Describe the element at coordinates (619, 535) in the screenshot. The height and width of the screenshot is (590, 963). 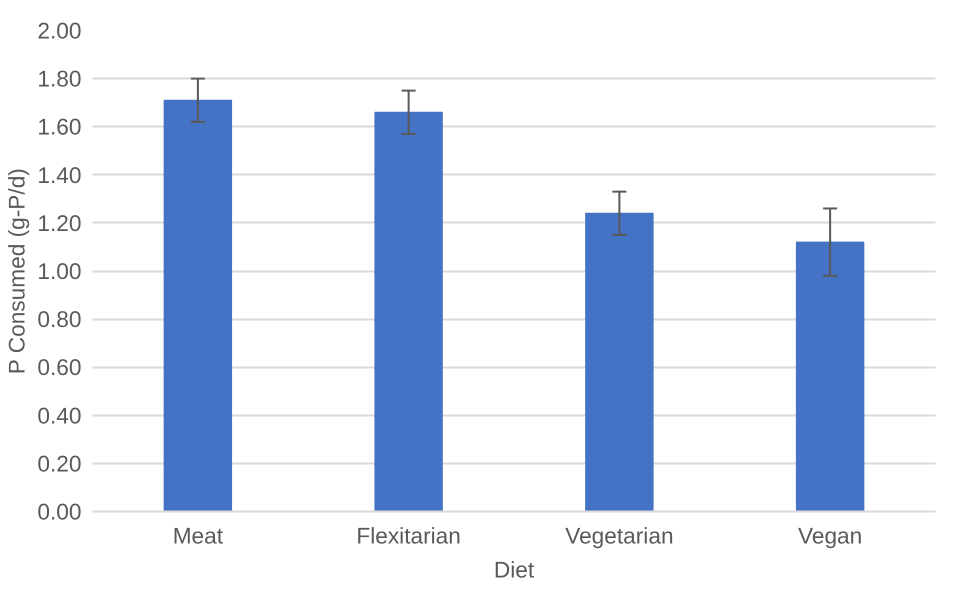
I see `x-tick-label: Vegetarian` at that location.